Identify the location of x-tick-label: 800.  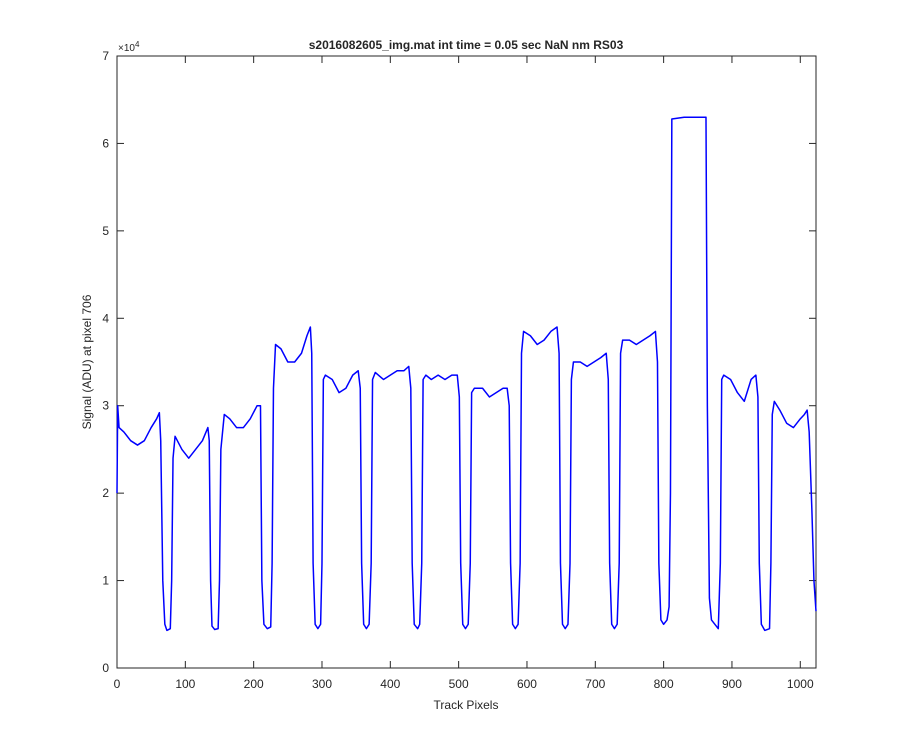
(664, 684).